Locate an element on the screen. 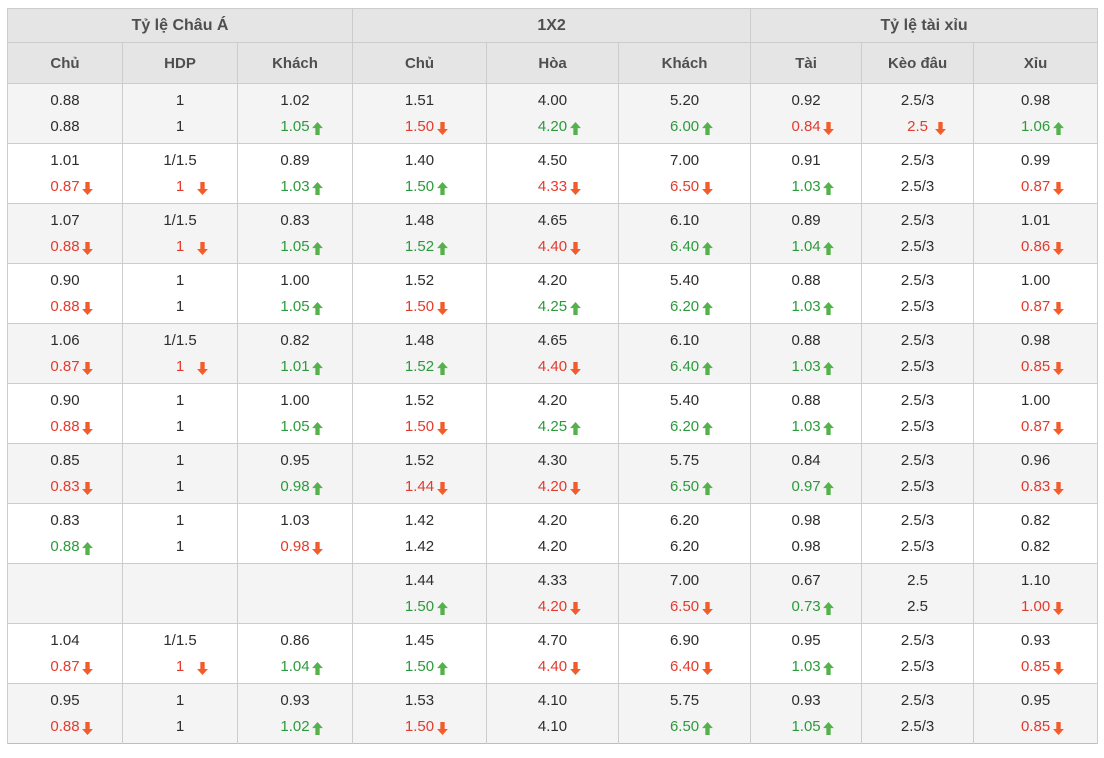  odds-cell: 0.90 is located at coordinates (65, 398).